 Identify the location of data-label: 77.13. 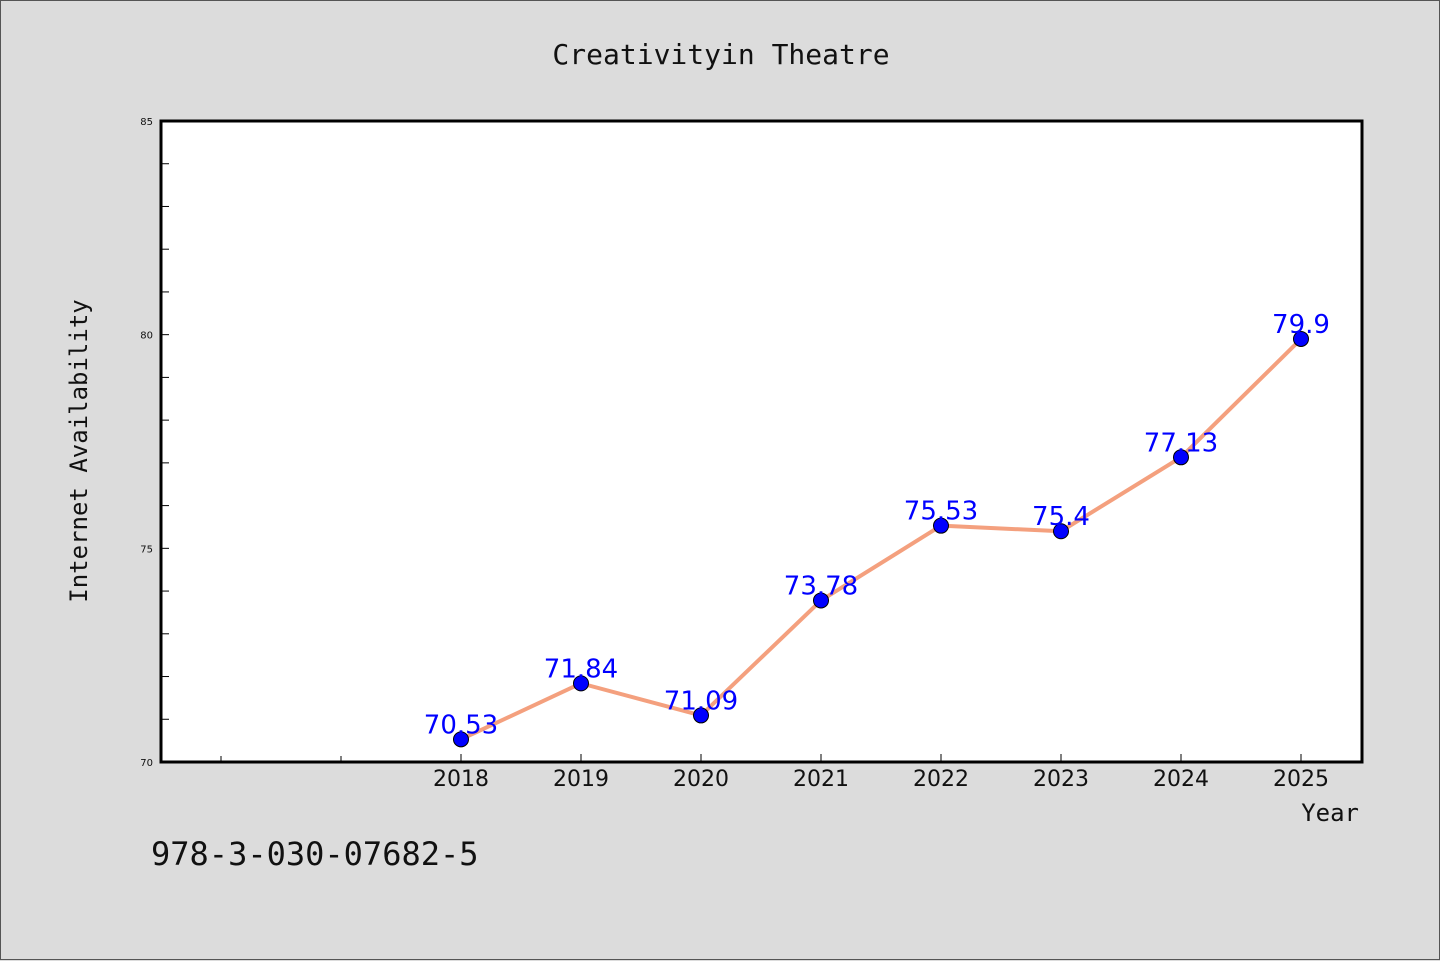
(1181, 443).